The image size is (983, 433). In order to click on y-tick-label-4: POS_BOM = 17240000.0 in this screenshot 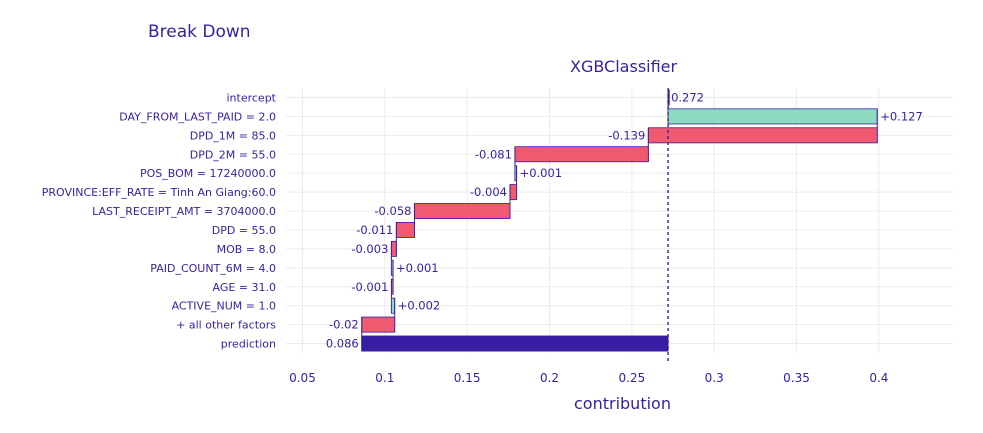, I will do `click(208, 173)`.